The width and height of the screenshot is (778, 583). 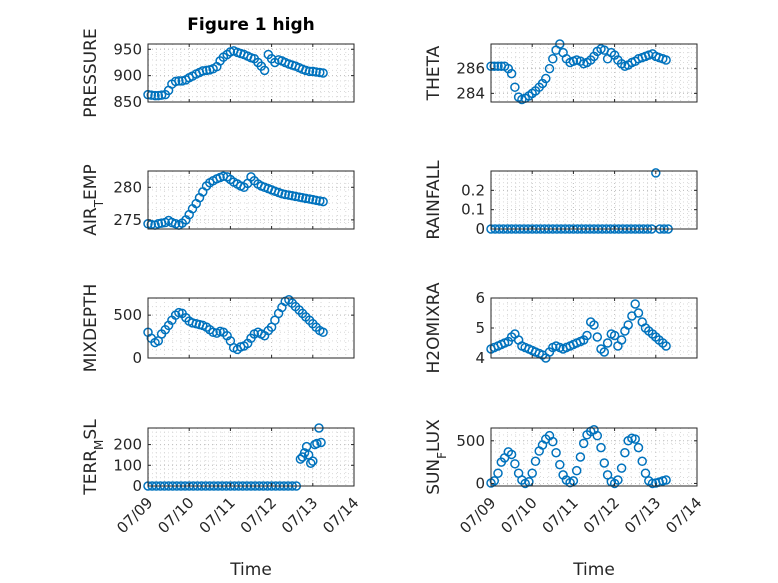 What do you see at coordinates (434, 435) in the screenshot?
I see `y-axis-label-rest: LUX` at bounding box center [434, 435].